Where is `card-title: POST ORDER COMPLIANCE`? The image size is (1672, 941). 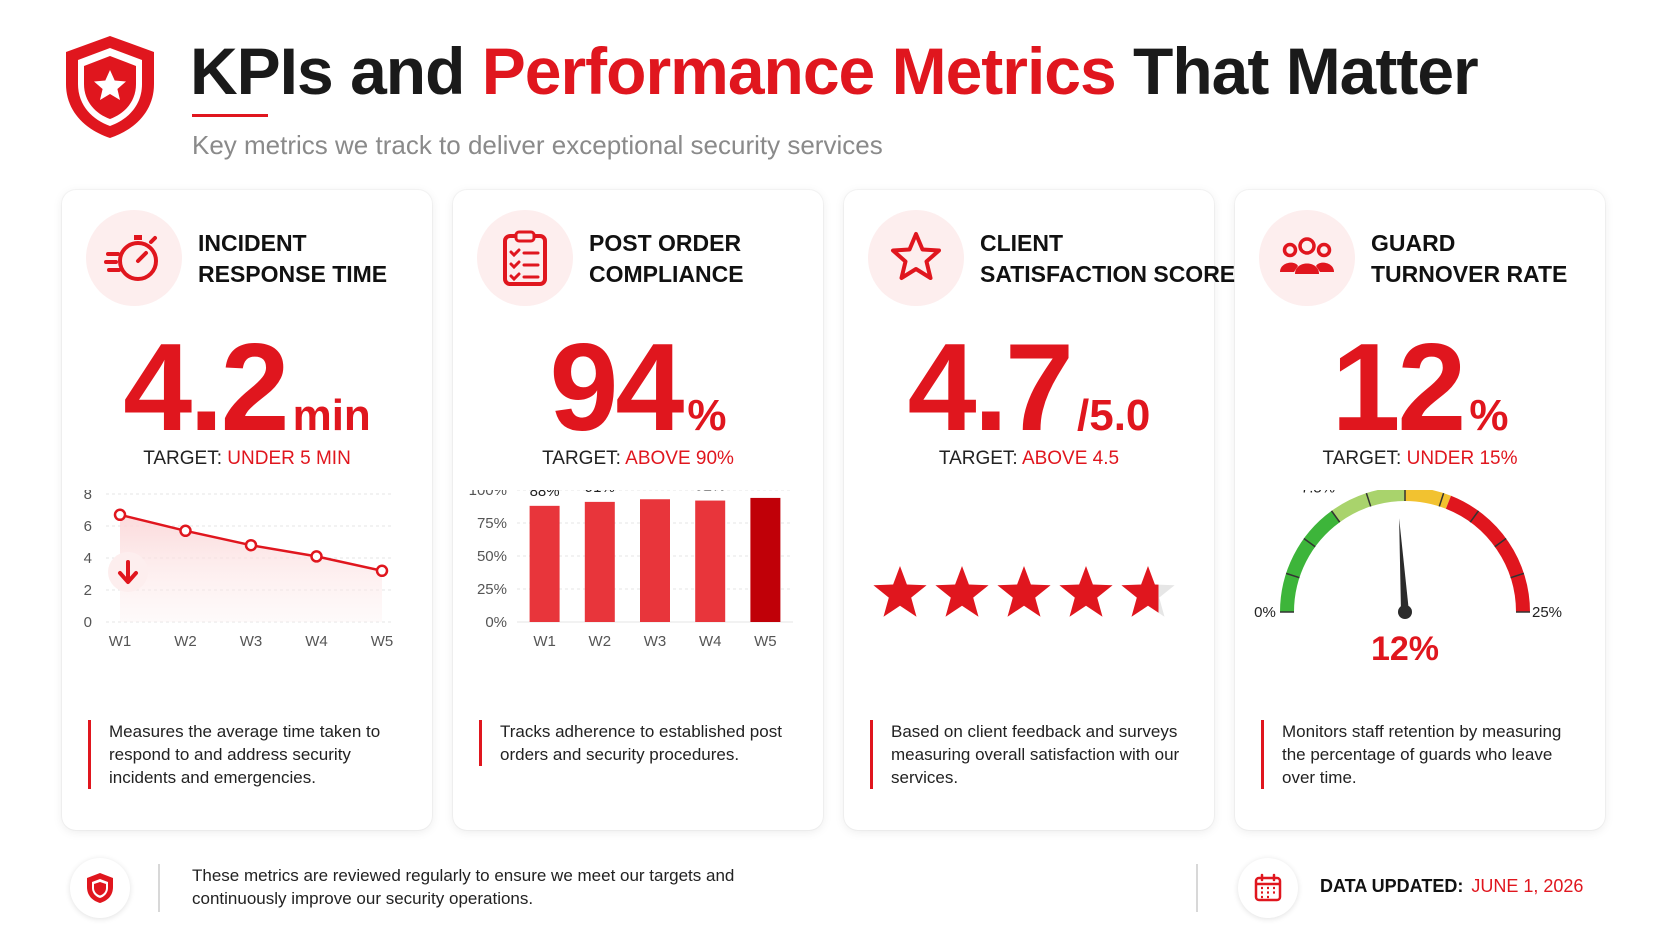 card-title: POST ORDER COMPLIANCE is located at coordinates (666, 259).